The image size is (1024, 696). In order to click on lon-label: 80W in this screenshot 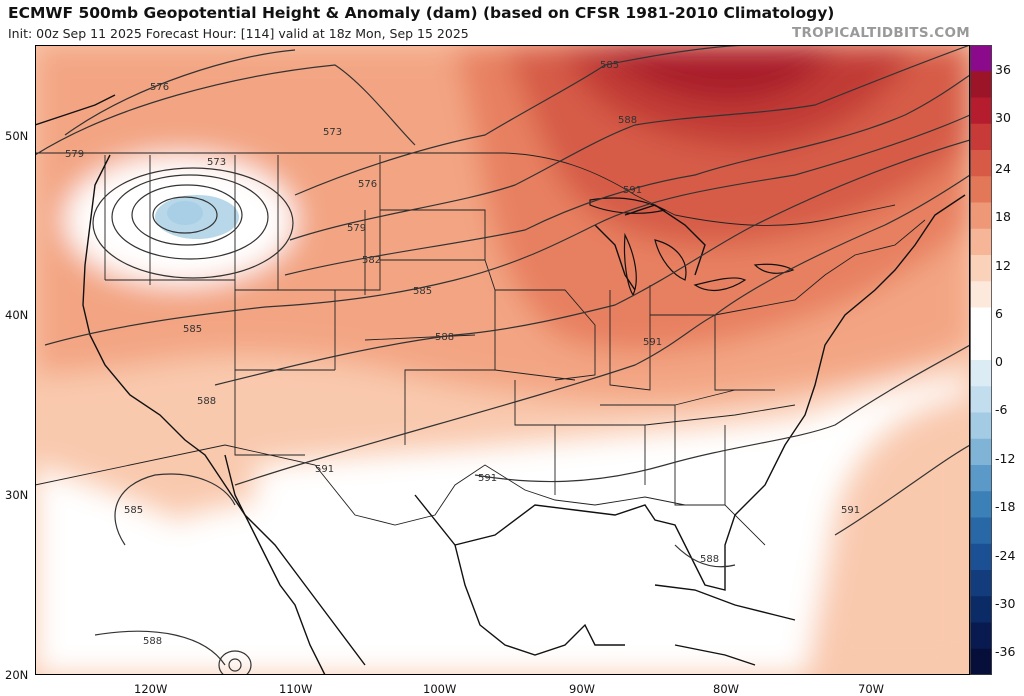, I will do `click(726, 689)`.